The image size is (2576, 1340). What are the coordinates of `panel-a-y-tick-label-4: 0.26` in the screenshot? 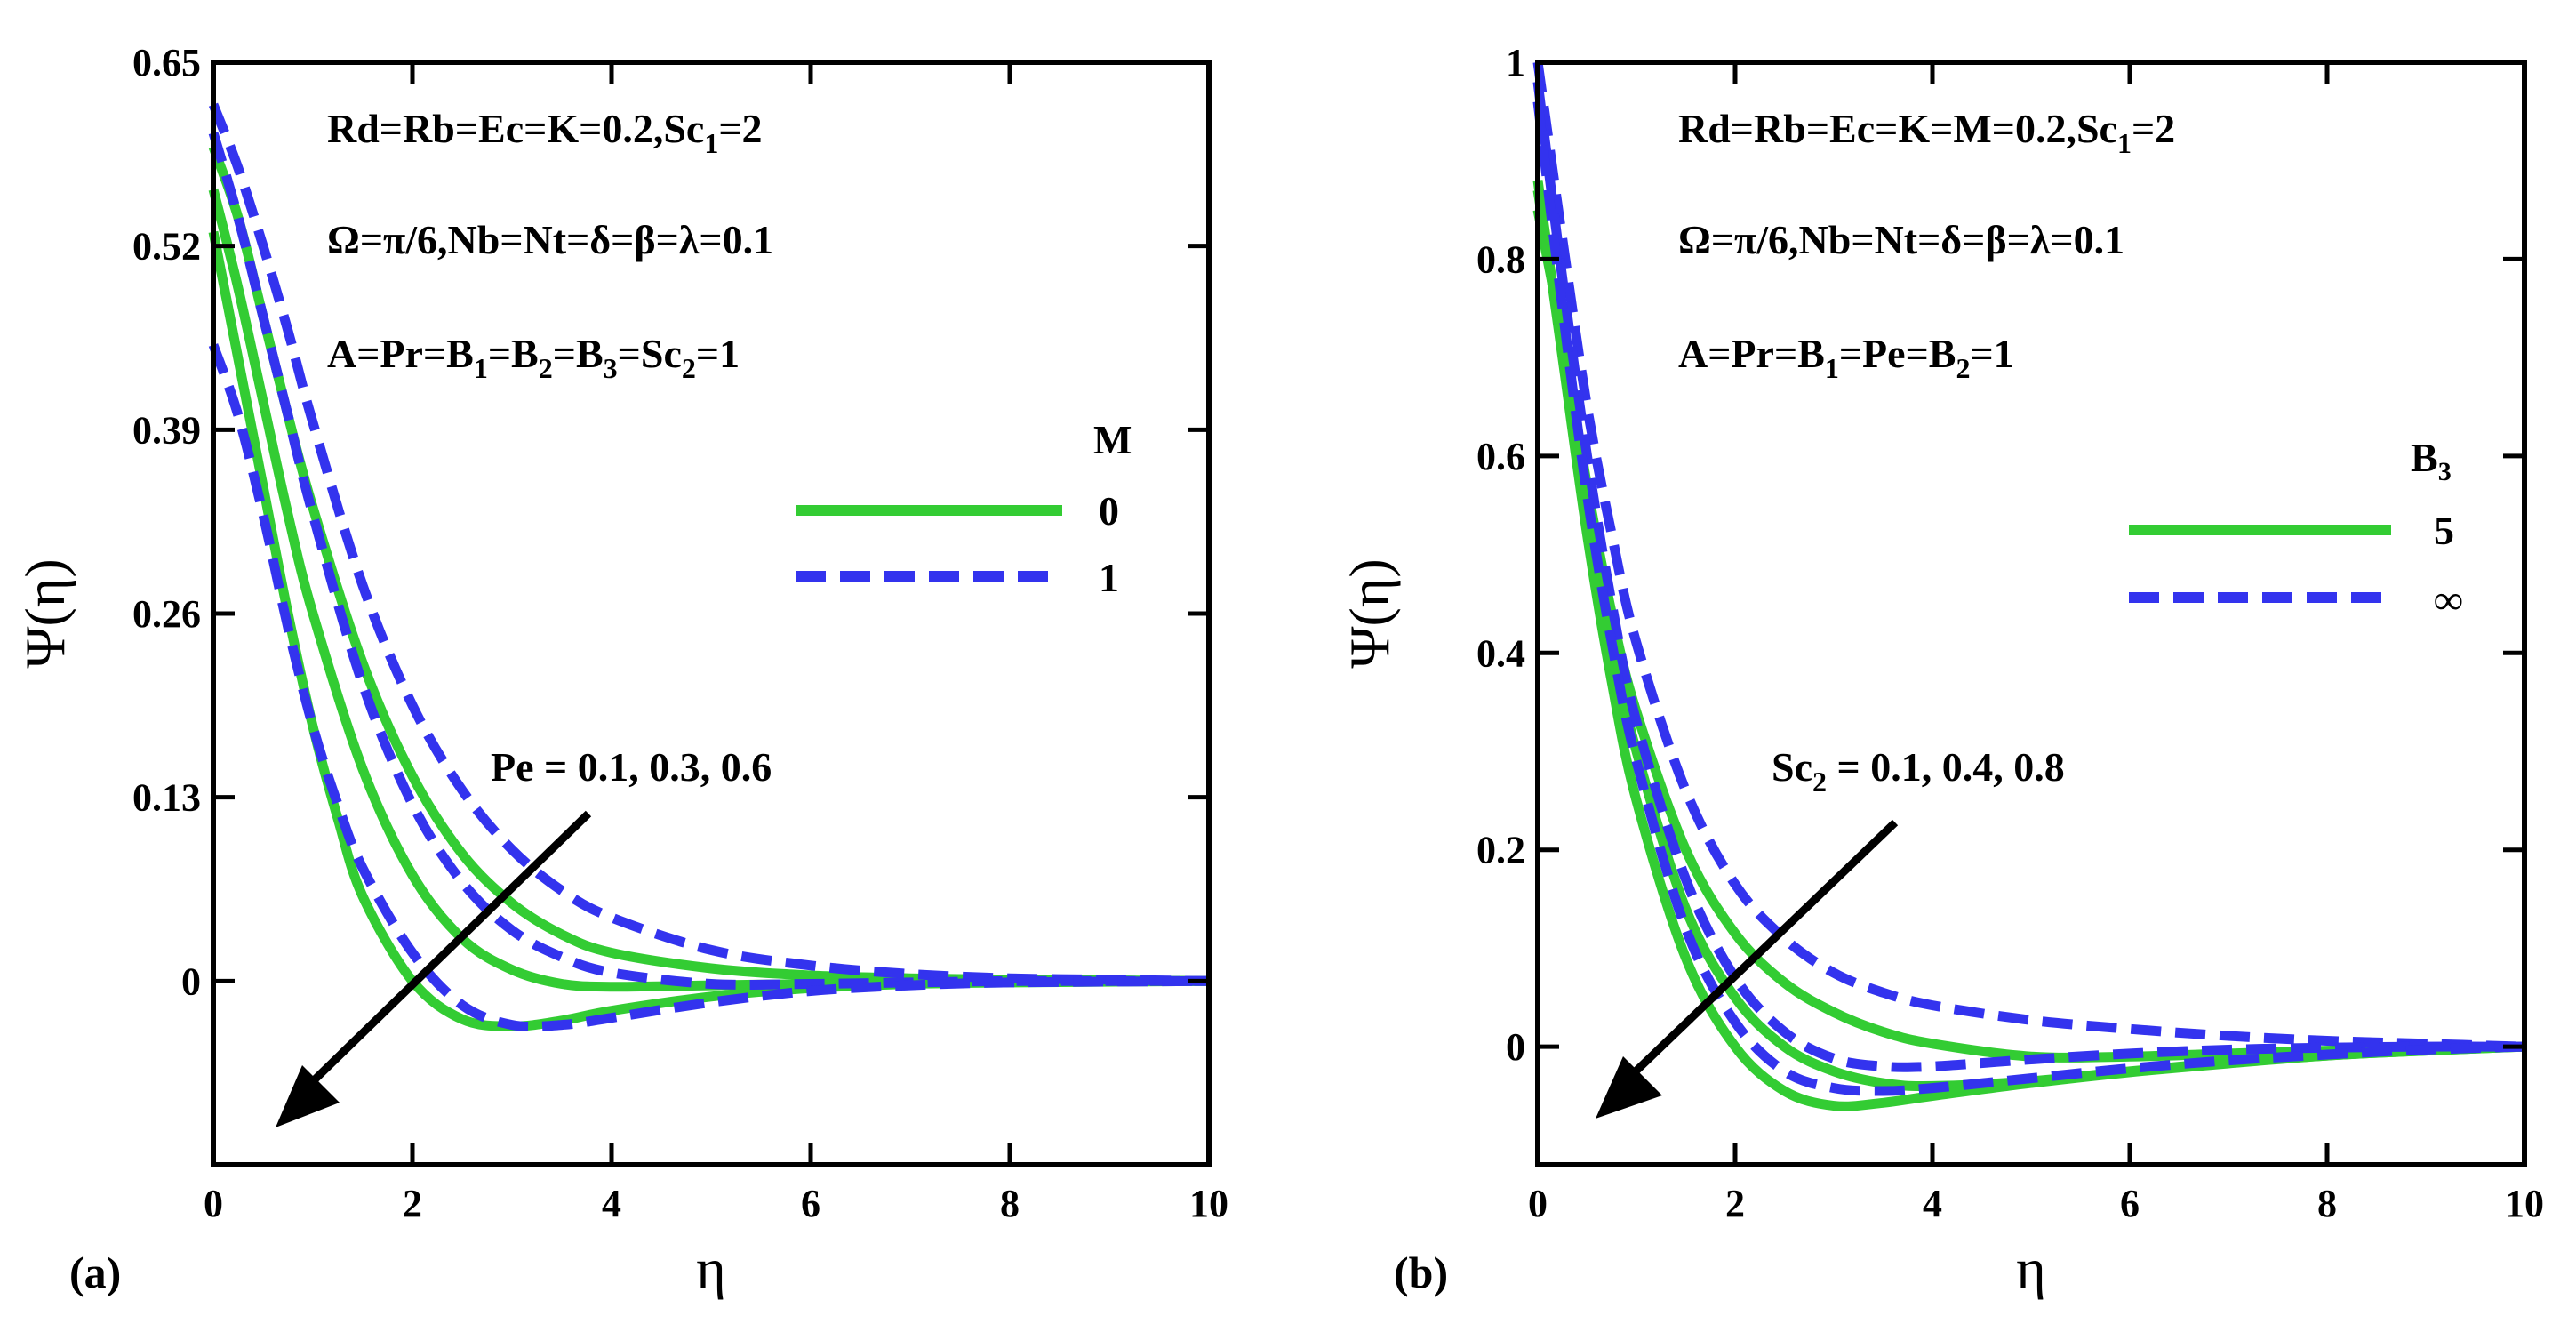 It's located at (166, 614).